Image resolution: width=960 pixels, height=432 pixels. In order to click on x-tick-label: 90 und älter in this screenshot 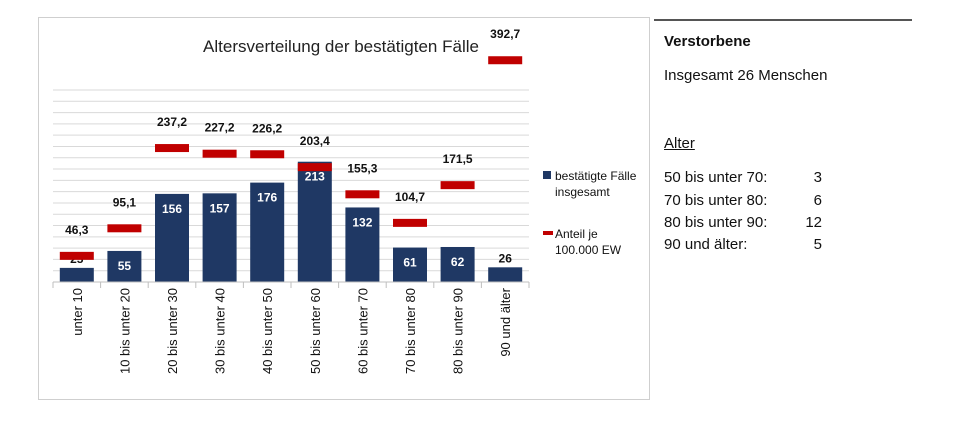, I will do `click(505, 321)`.